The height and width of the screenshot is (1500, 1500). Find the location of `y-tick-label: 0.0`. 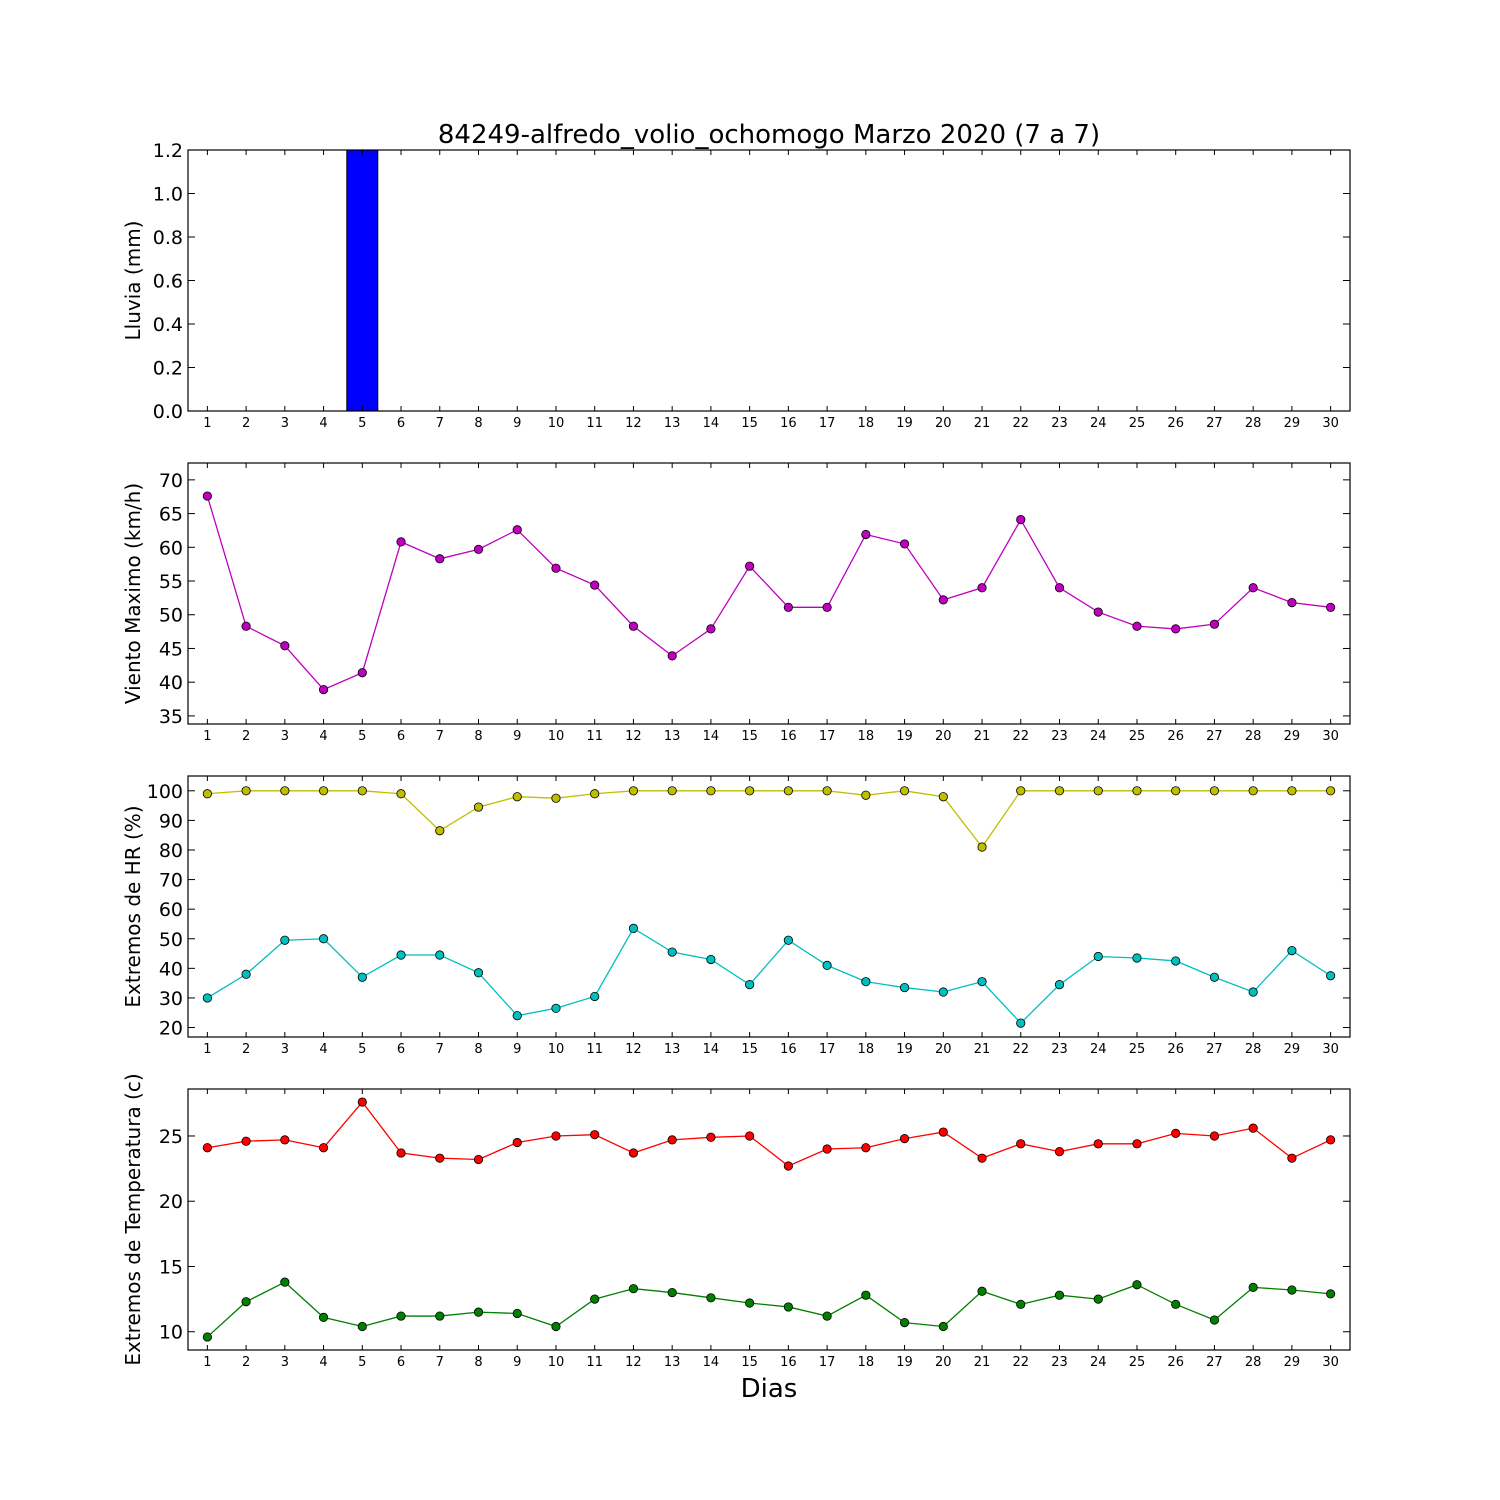

y-tick-label: 0.0 is located at coordinates (168, 412).